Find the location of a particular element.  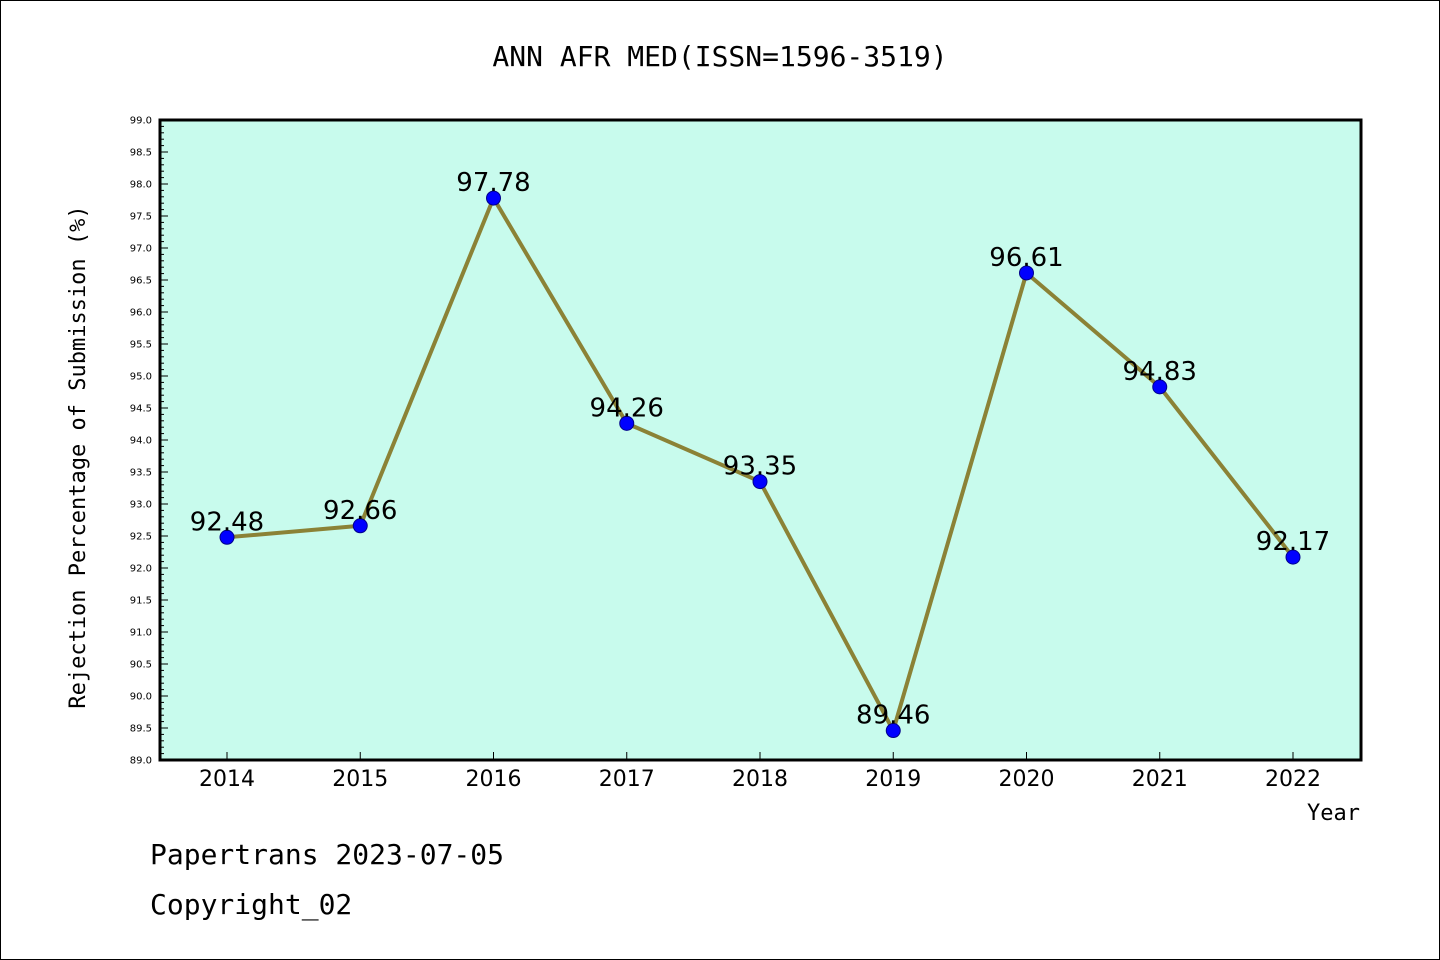

y-tick-label: 98.5 is located at coordinates (141, 153).